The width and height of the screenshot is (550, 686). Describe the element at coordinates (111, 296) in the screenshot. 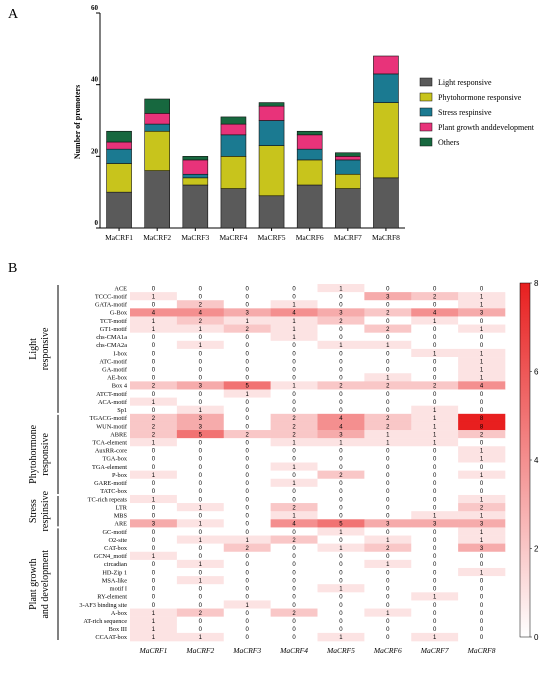

I see `heatmap-row-label: TCCC-motif` at that location.